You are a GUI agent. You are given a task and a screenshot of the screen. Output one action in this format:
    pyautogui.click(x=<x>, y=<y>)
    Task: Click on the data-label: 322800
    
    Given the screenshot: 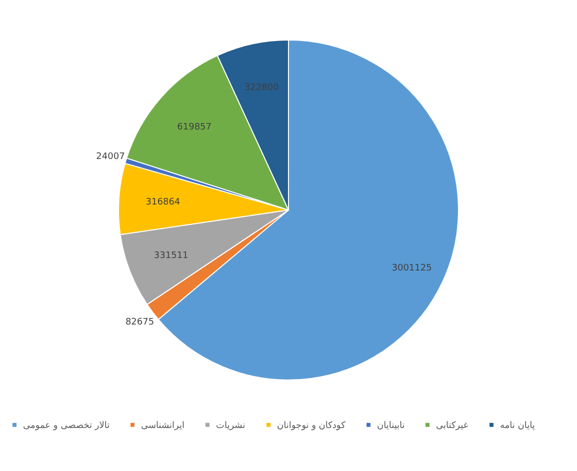 What is the action you would take?
    pyautogui.click(x=262, y=88)
    